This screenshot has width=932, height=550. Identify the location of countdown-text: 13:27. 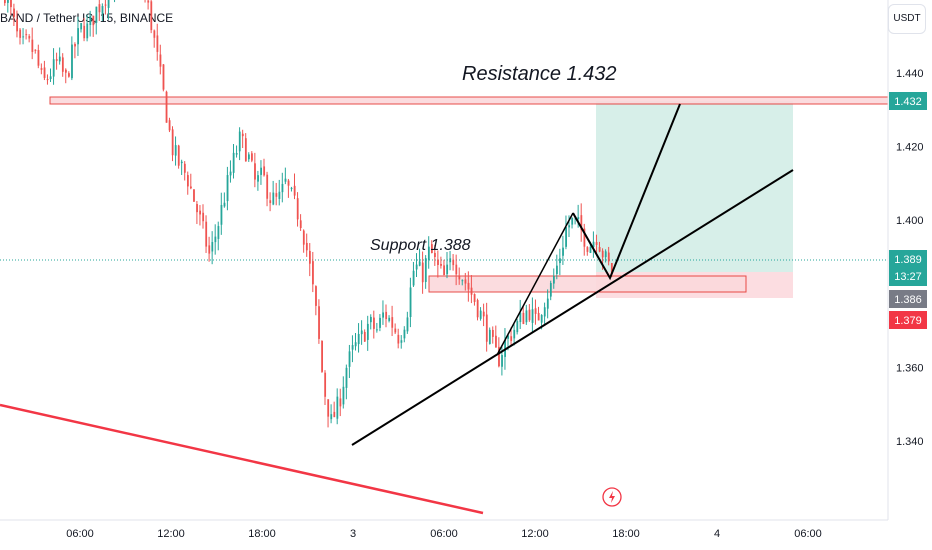
(908, 277).